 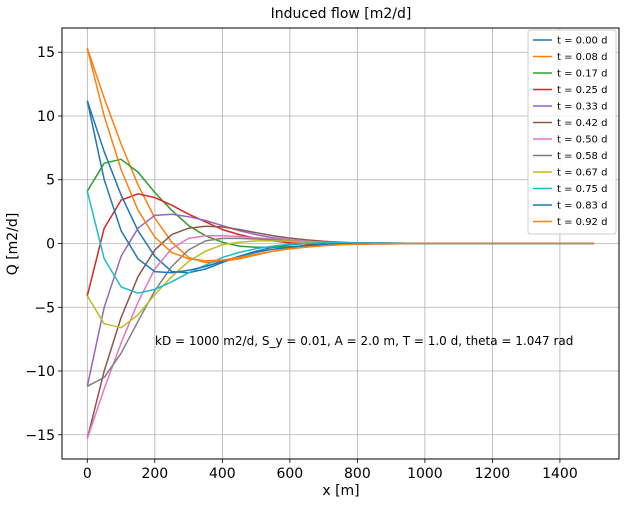 What do you see at coordinates (582, 206) in the screenshot?
I see `legend-entry: t = 0.83 d` at bounding box center [582, 206].